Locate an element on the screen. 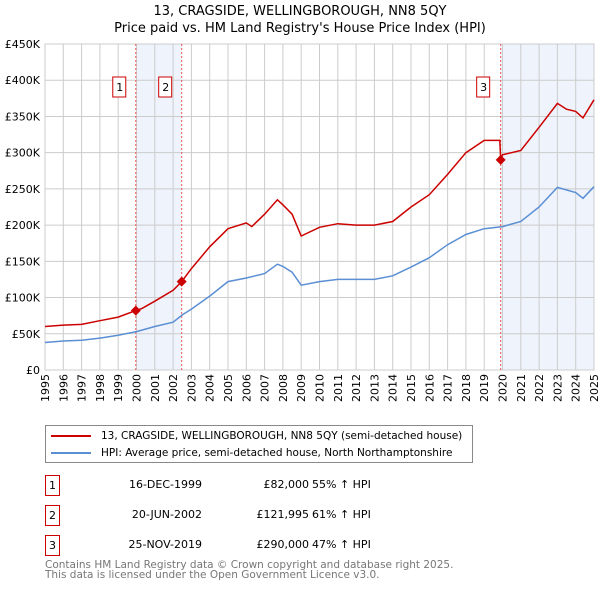 The height and width of the screenshot is (590, 600). x-tick-label: 2021 is located at coordinates (521, 388).